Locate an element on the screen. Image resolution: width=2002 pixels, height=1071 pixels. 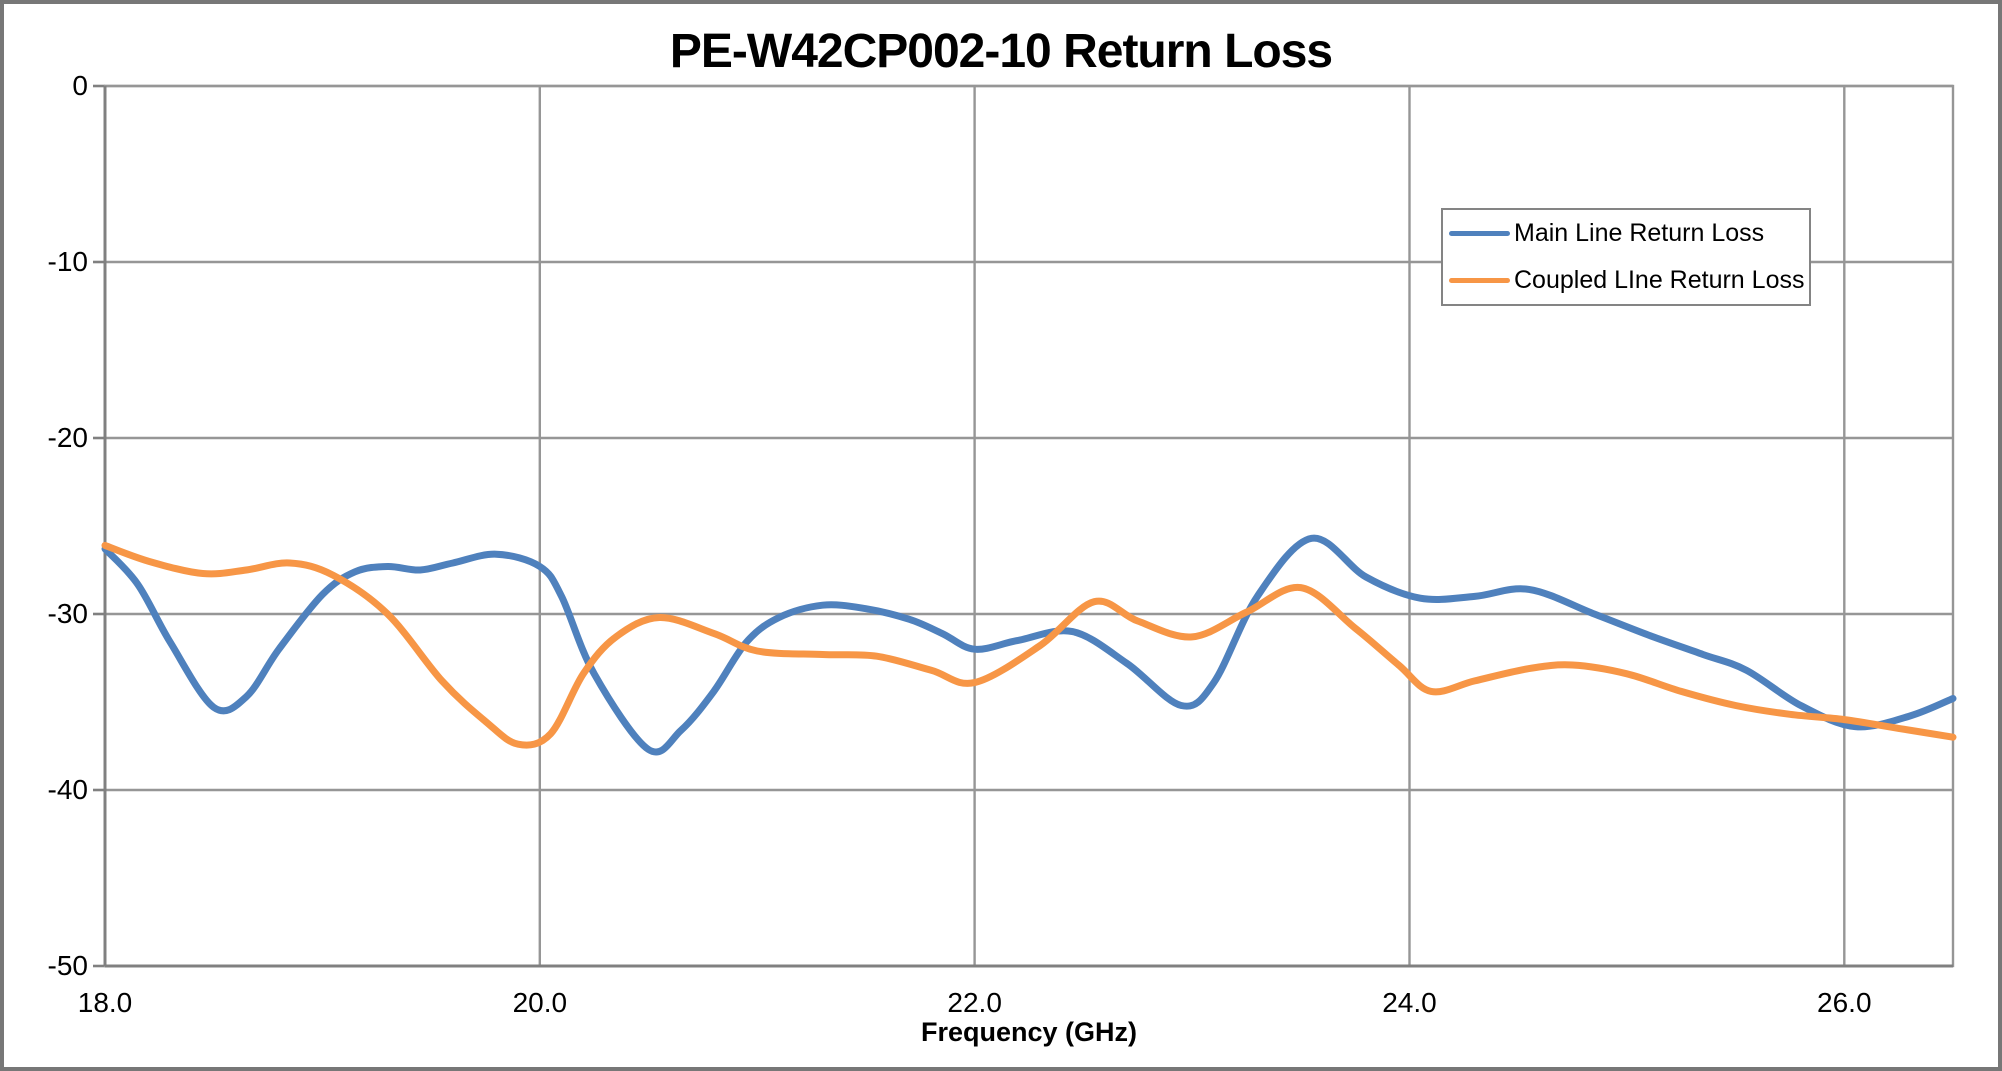
x-axis-title: Frequency (GHz) is located at coordinates (1029, 1032).